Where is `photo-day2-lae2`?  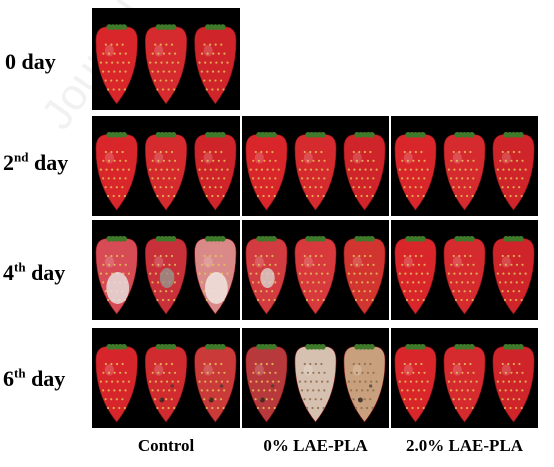 photo-day2-lae2 is located at coordinates (464, 166).